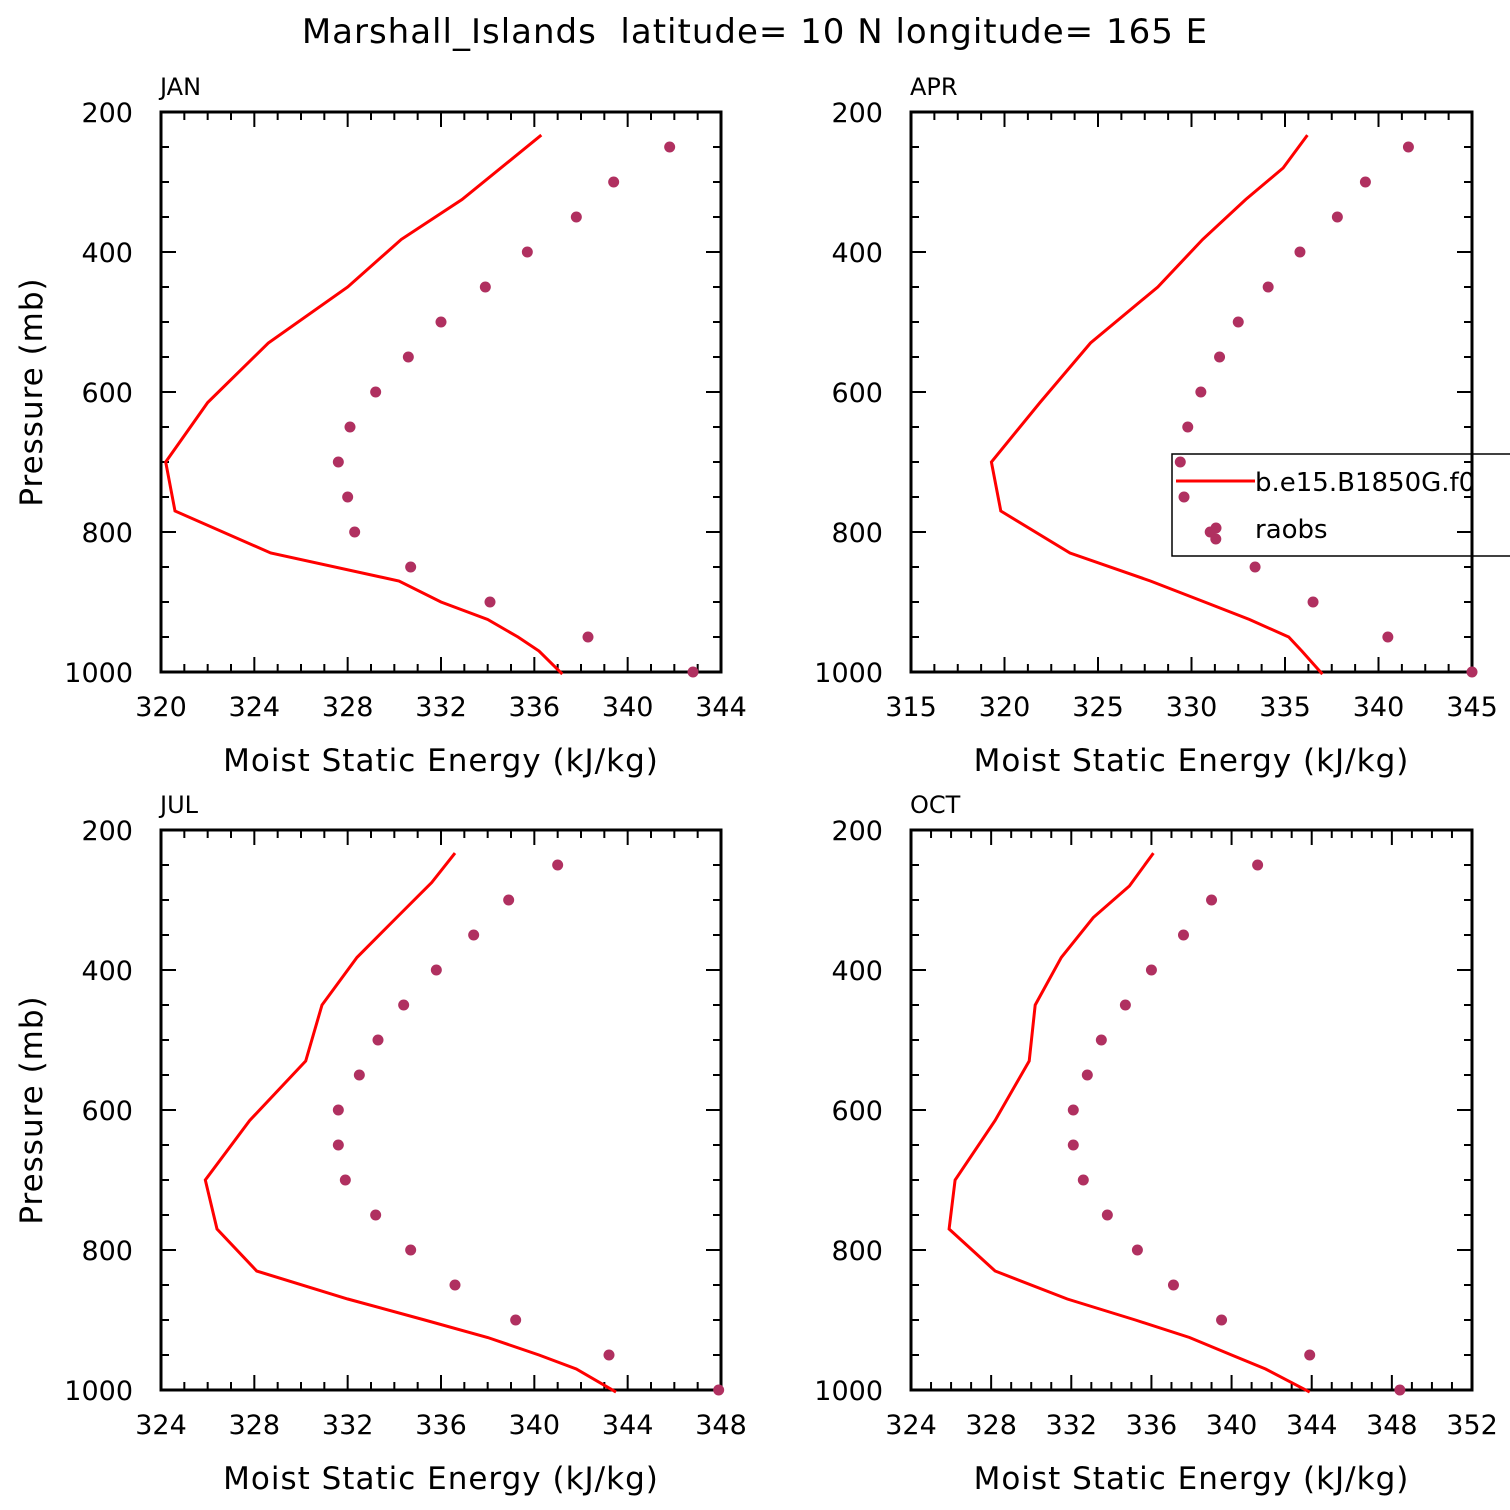 Image resolution: width=1510 pixels, height=1510 pixels. I want to click on panel-label: JUL, so click(178, 805).